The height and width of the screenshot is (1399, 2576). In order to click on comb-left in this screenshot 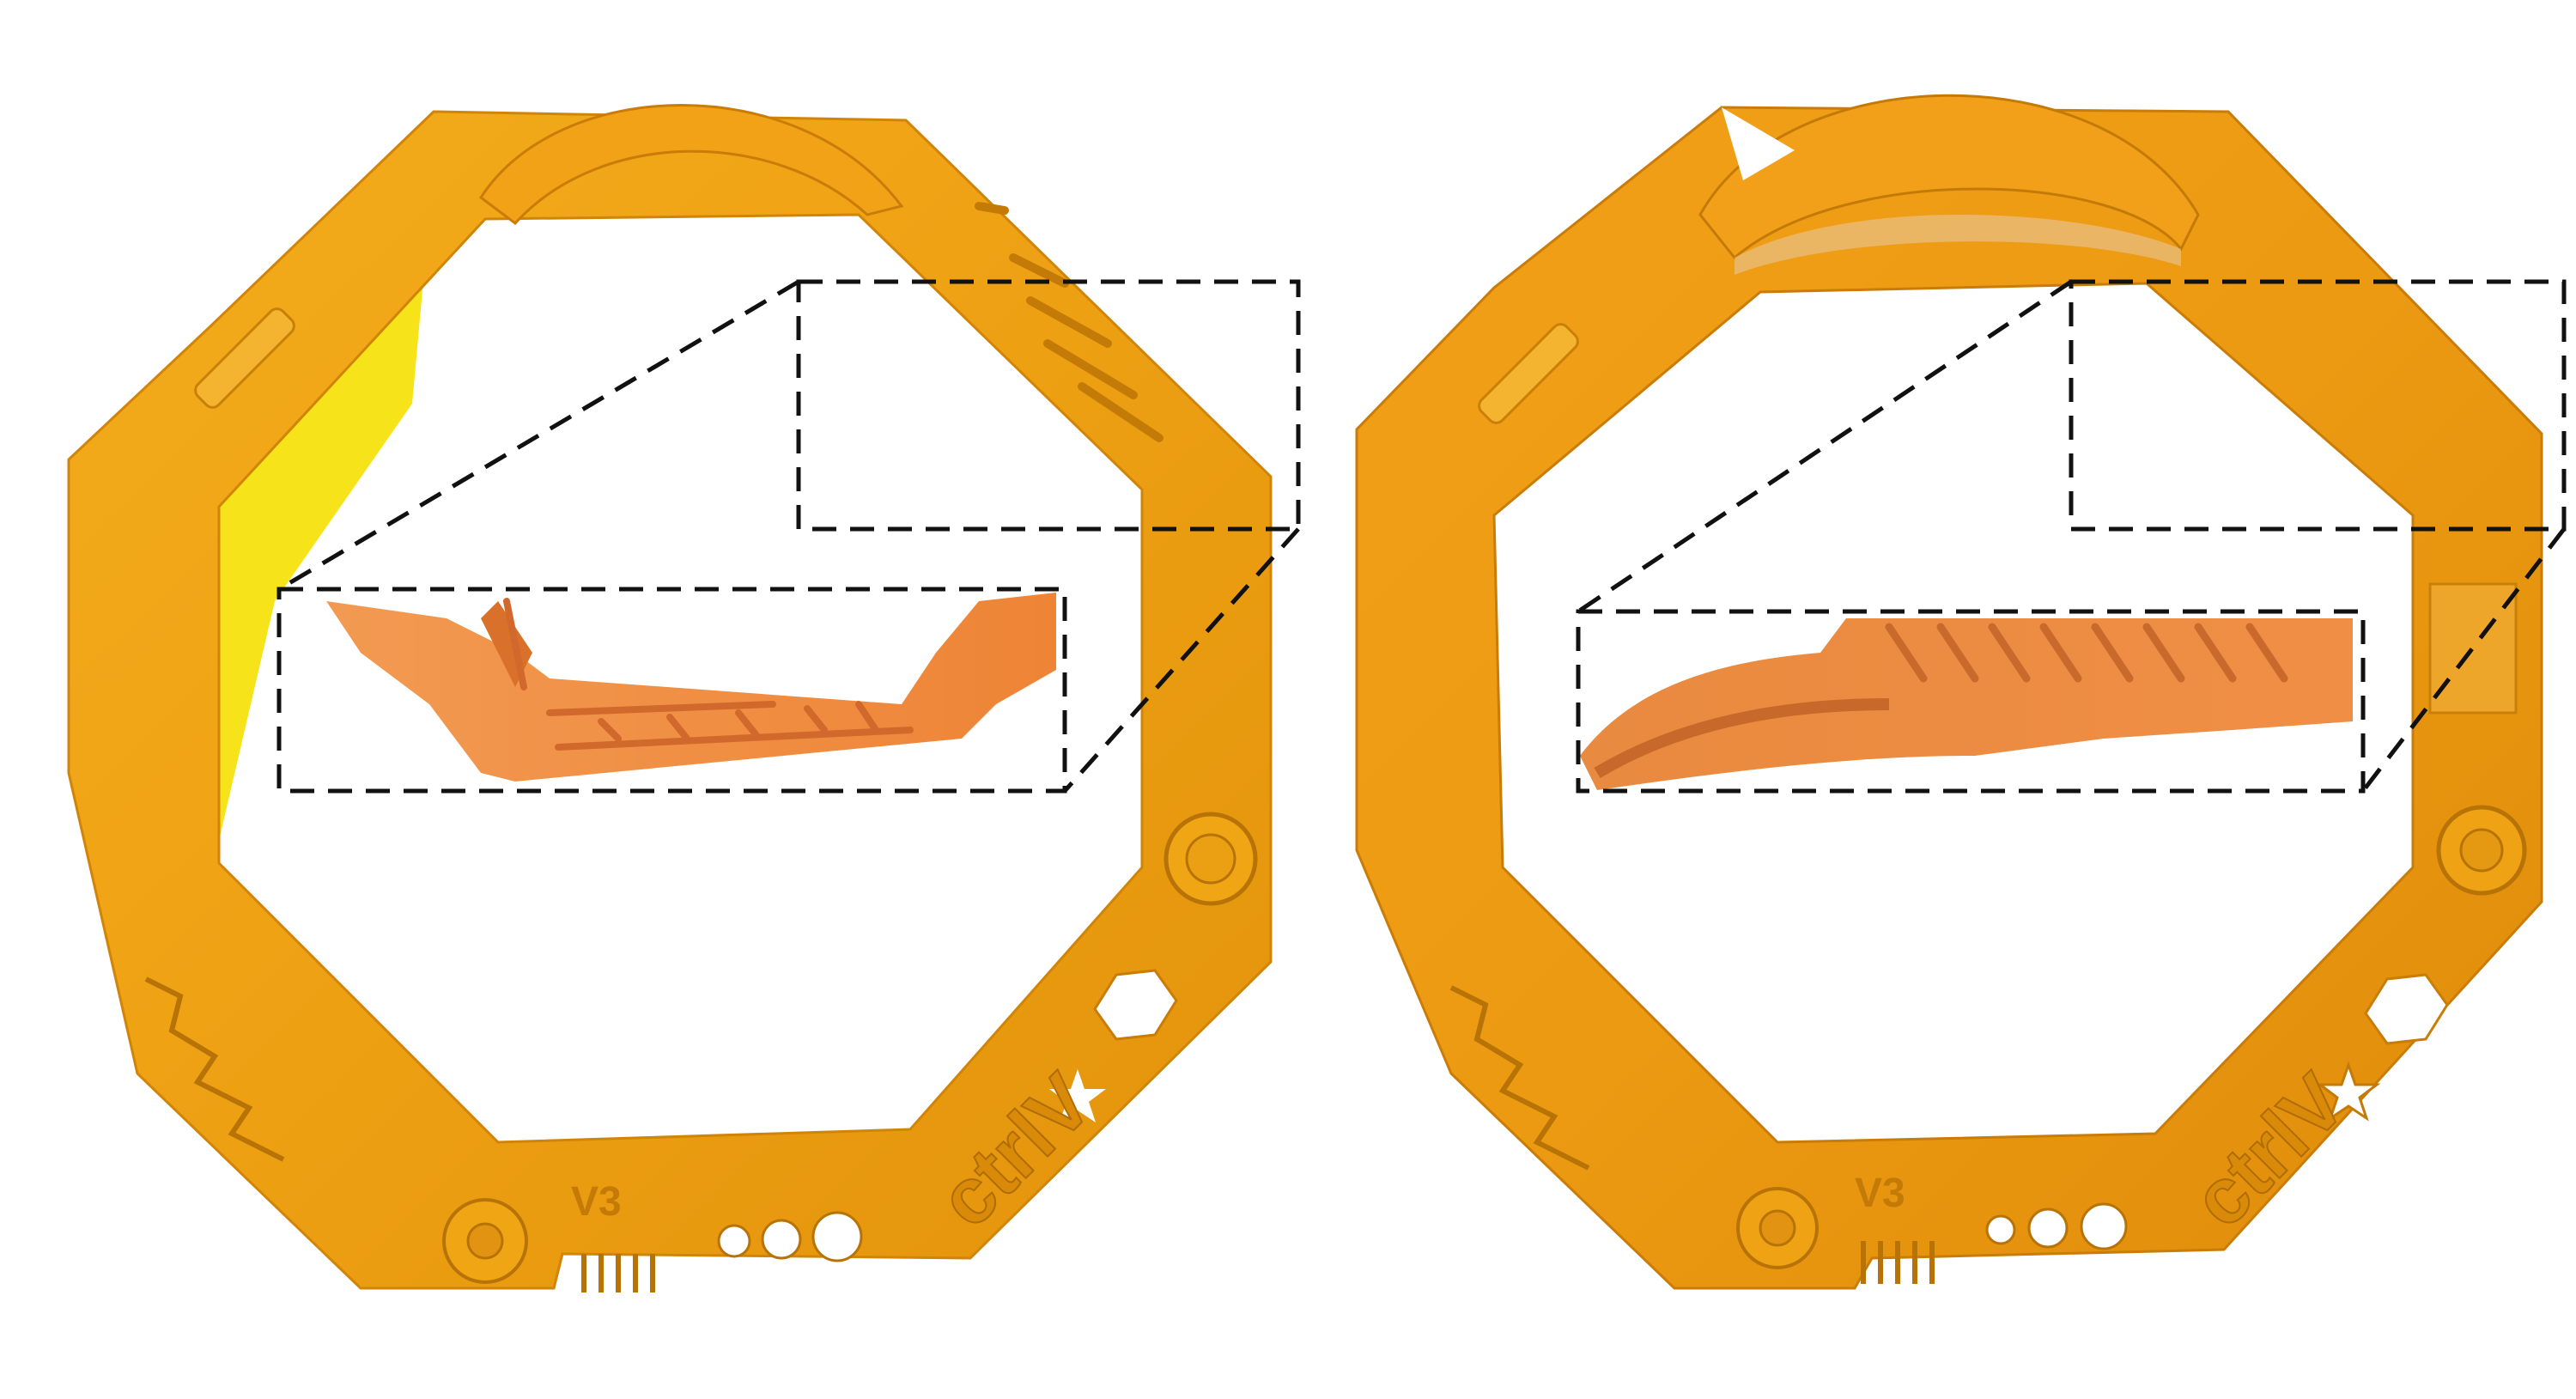, I will do `click(618, 1273)`.